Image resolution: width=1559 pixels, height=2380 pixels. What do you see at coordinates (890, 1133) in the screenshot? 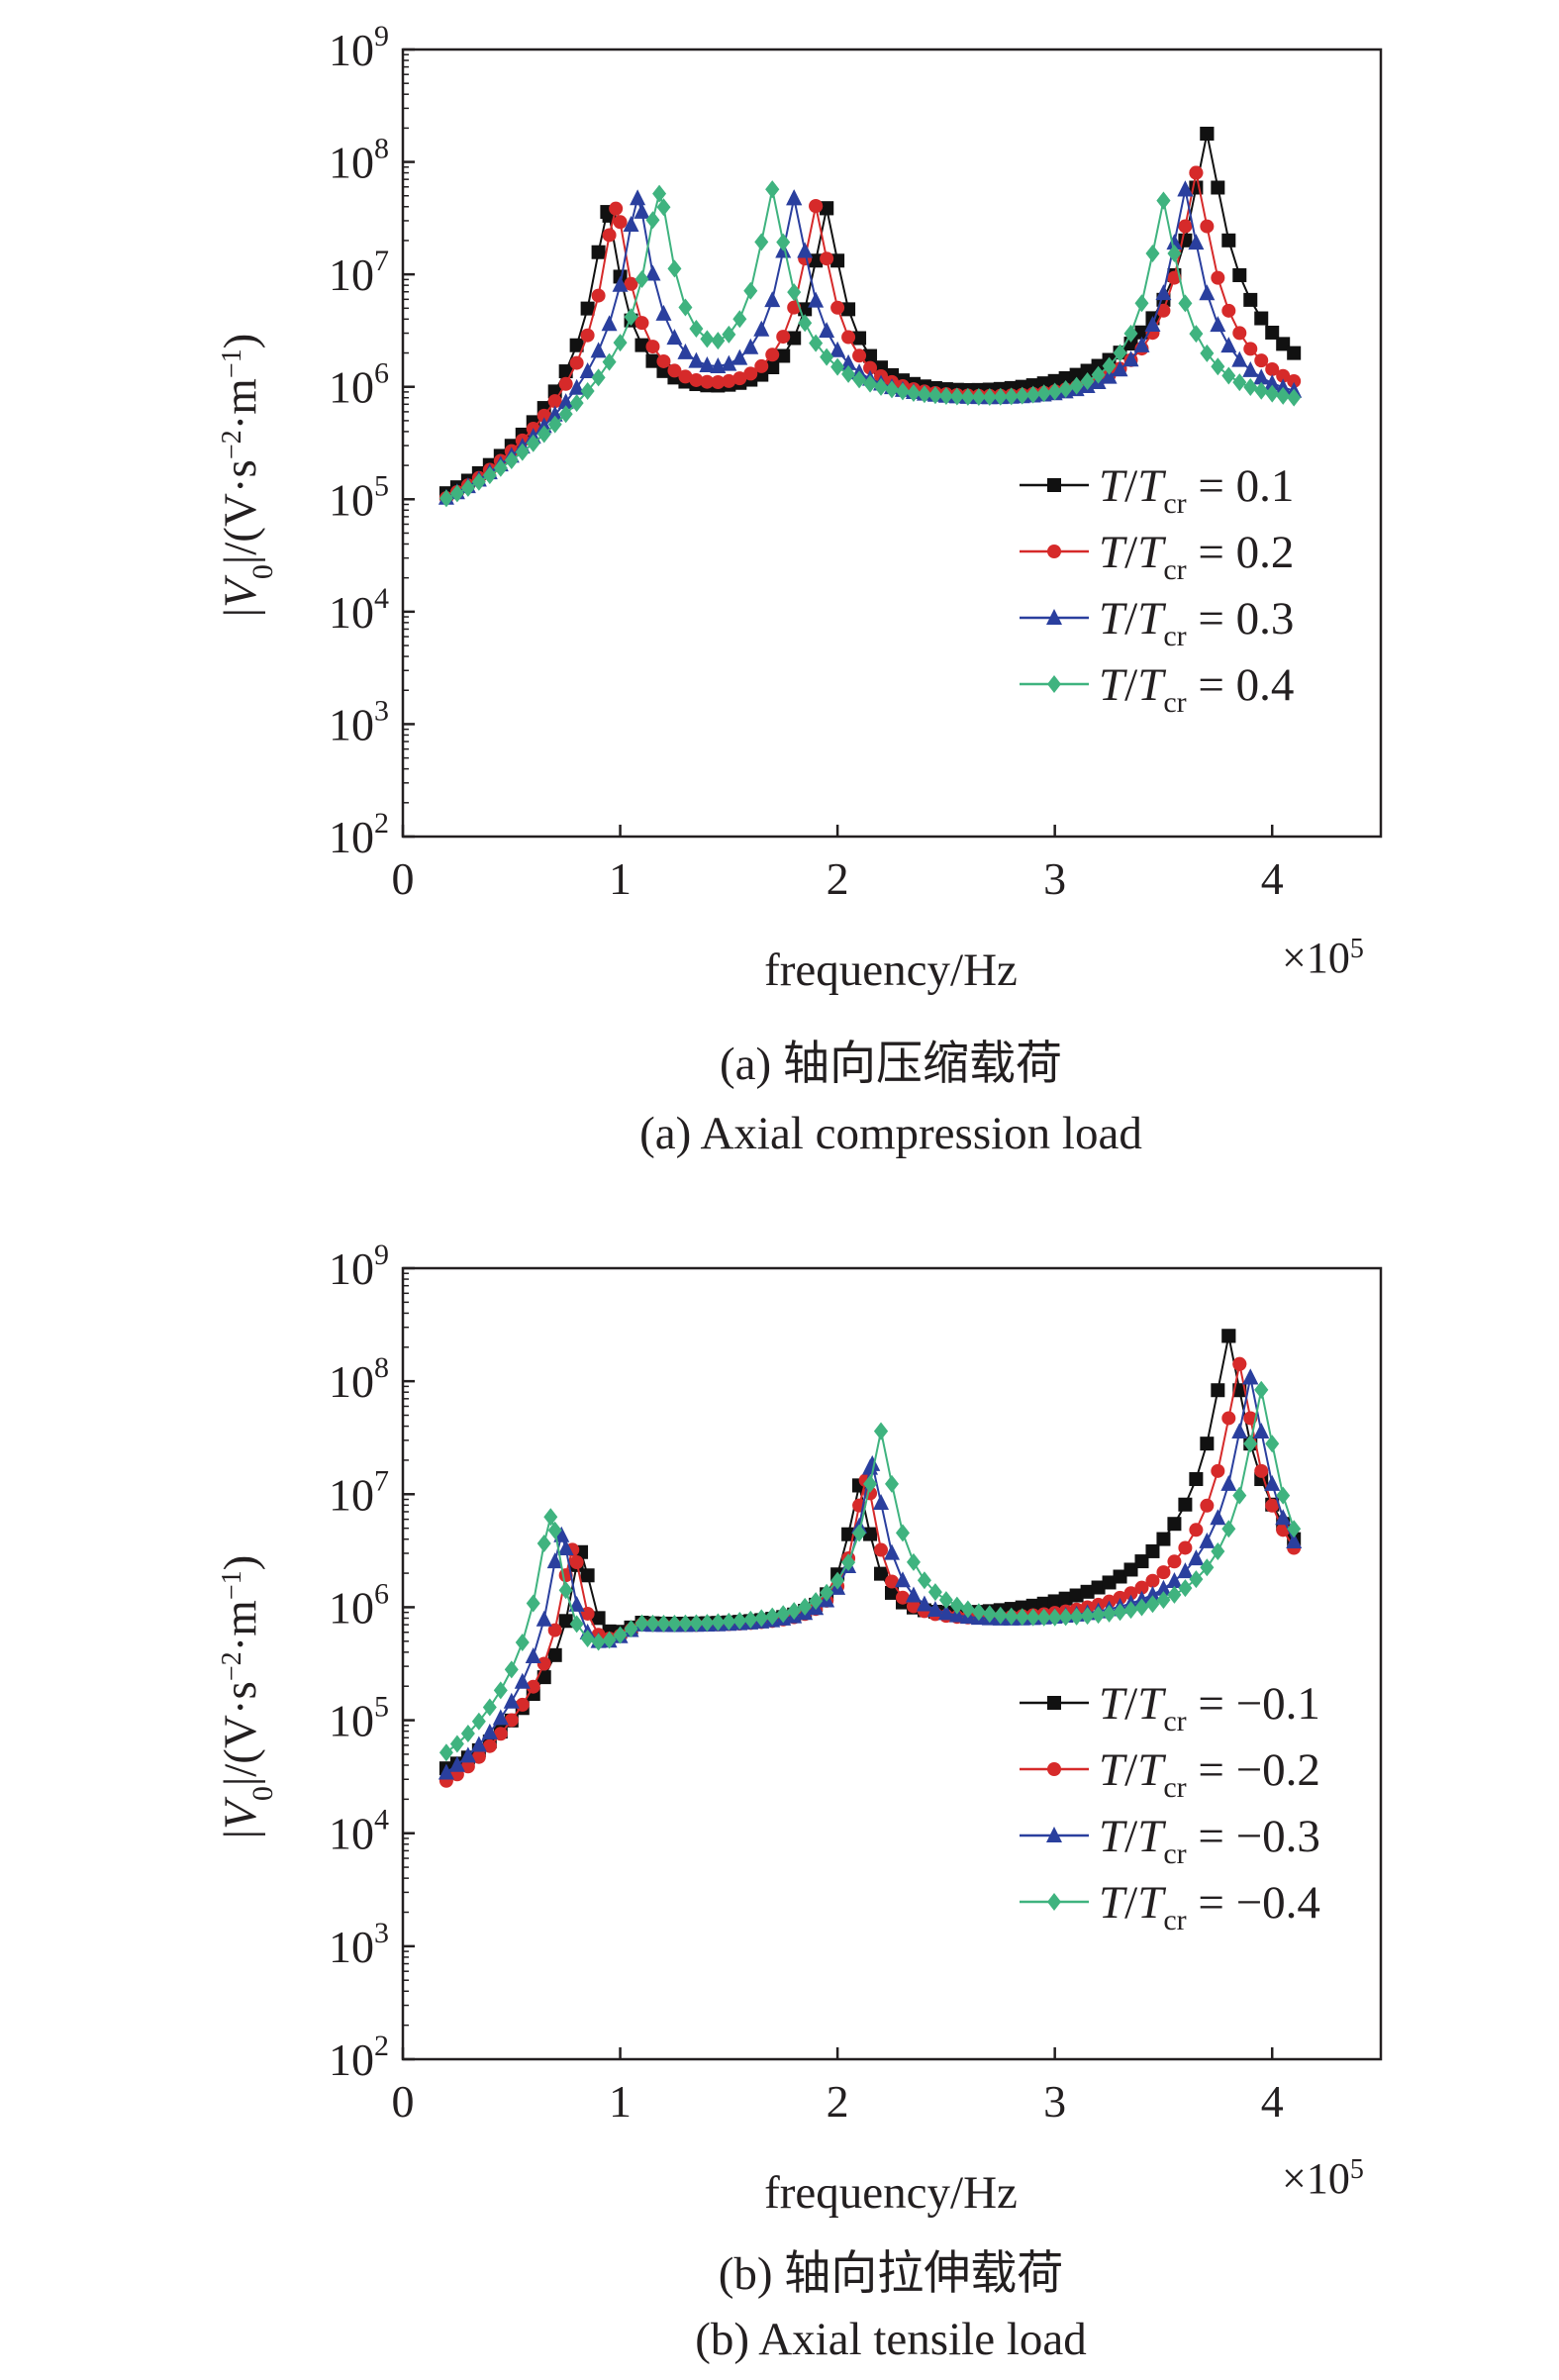
I see `caption-en-a: (a) Axial compression load` at bounding box center [890, 1133].